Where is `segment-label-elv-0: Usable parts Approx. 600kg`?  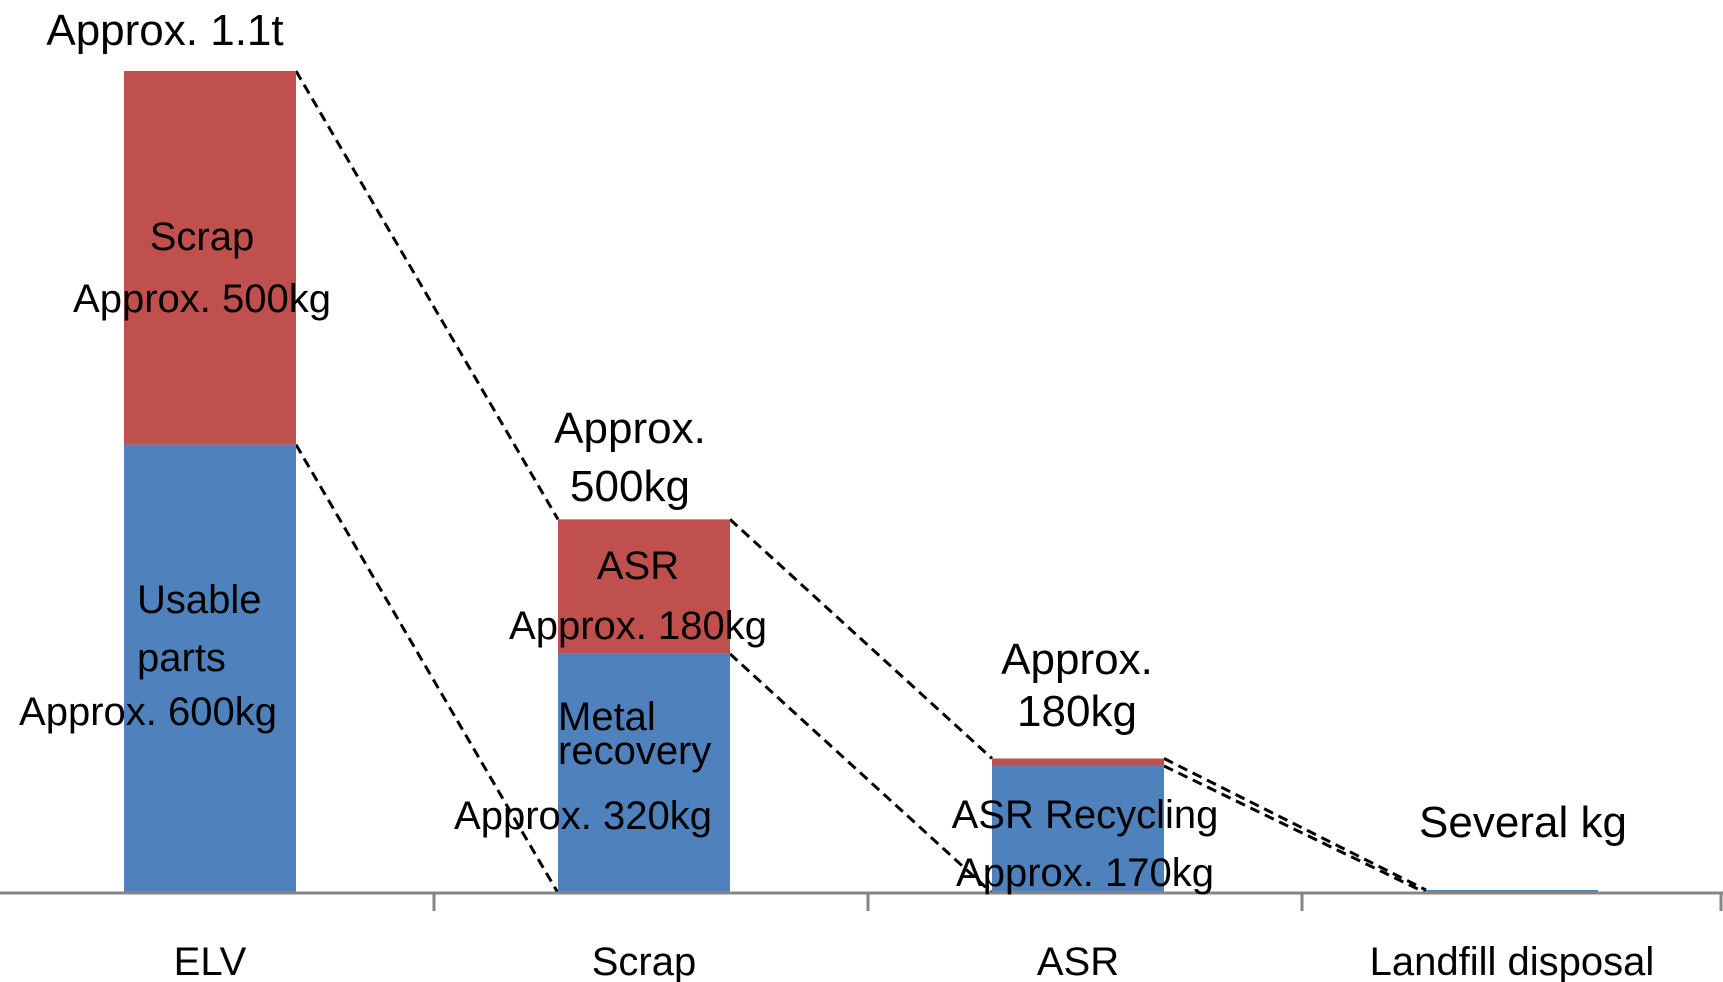
segment-label-elv-0: Usable parts Approx. 600kg is located at coordinates (148, 656).